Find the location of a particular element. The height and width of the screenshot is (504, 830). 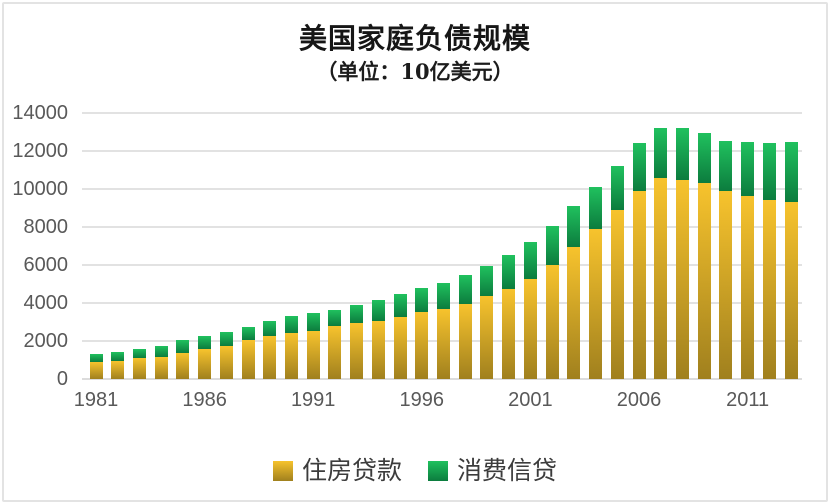

bar-2003 is located at coordinates (574, 292).